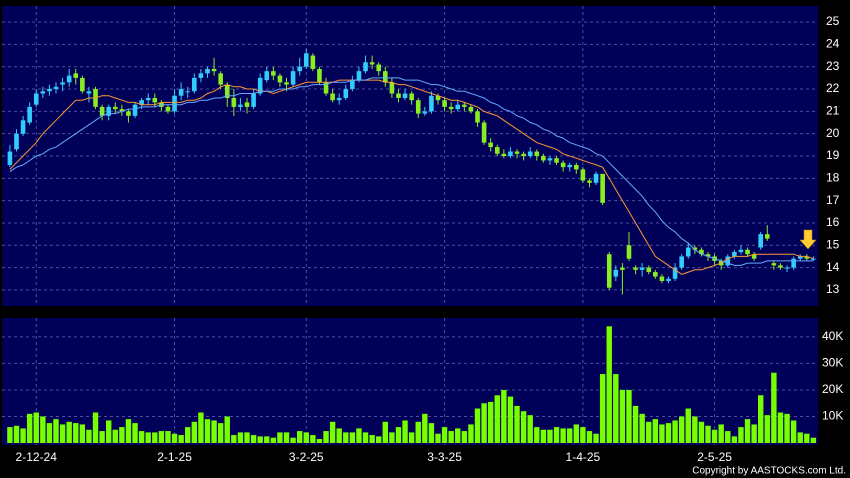  What do you see at coordinates (833, 267) in the screenshot?
I see `y-tick-label: 14` at bounding box center [833, 267].